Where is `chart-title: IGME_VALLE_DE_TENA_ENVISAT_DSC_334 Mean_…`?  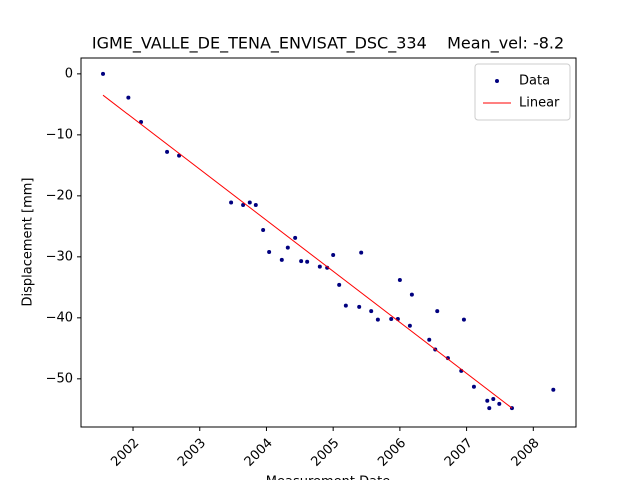
chart-title: IGME_VALLE_DE_TENA_ENVISAT_DSC_334 Mean_… is located at coordinates (328, 44).